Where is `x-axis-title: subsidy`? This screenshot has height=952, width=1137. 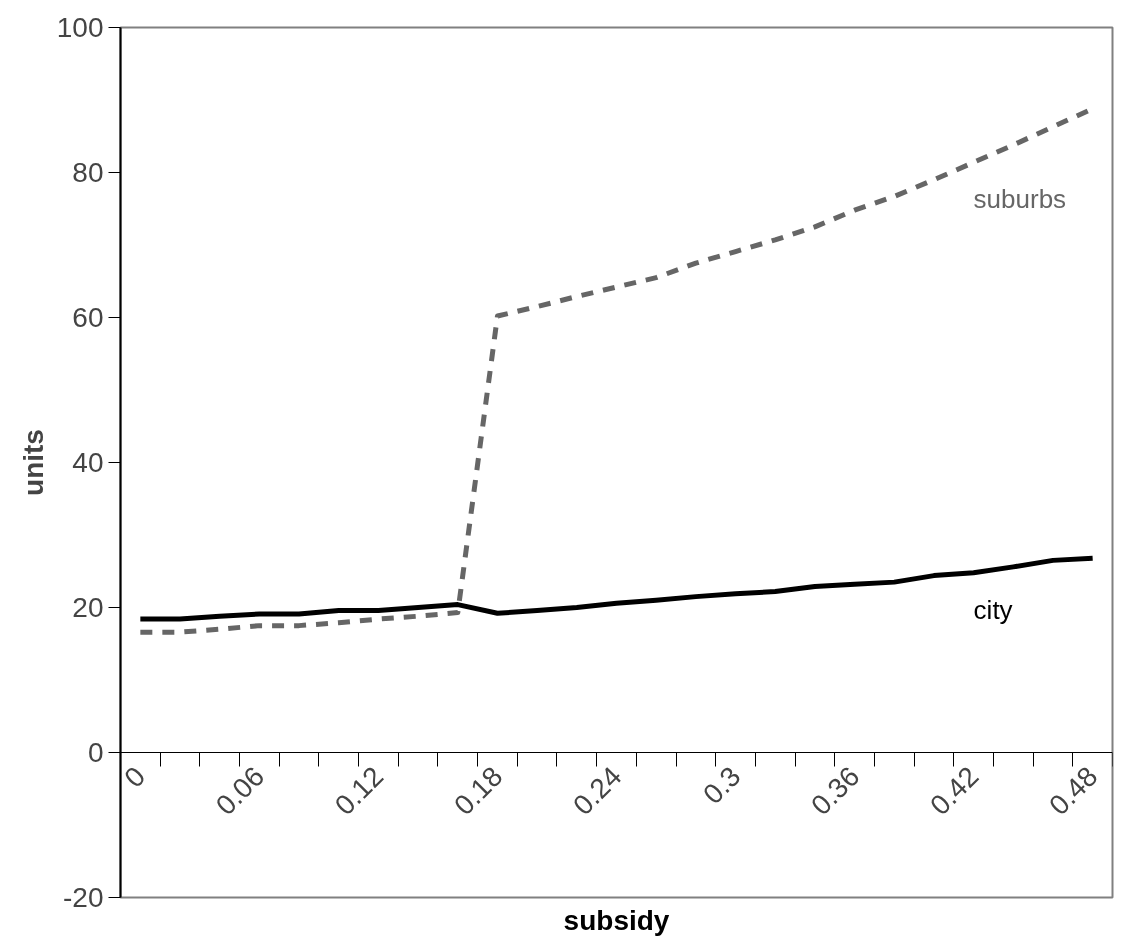
x-axis-title: subsidy is located at coordinates (616, 920).